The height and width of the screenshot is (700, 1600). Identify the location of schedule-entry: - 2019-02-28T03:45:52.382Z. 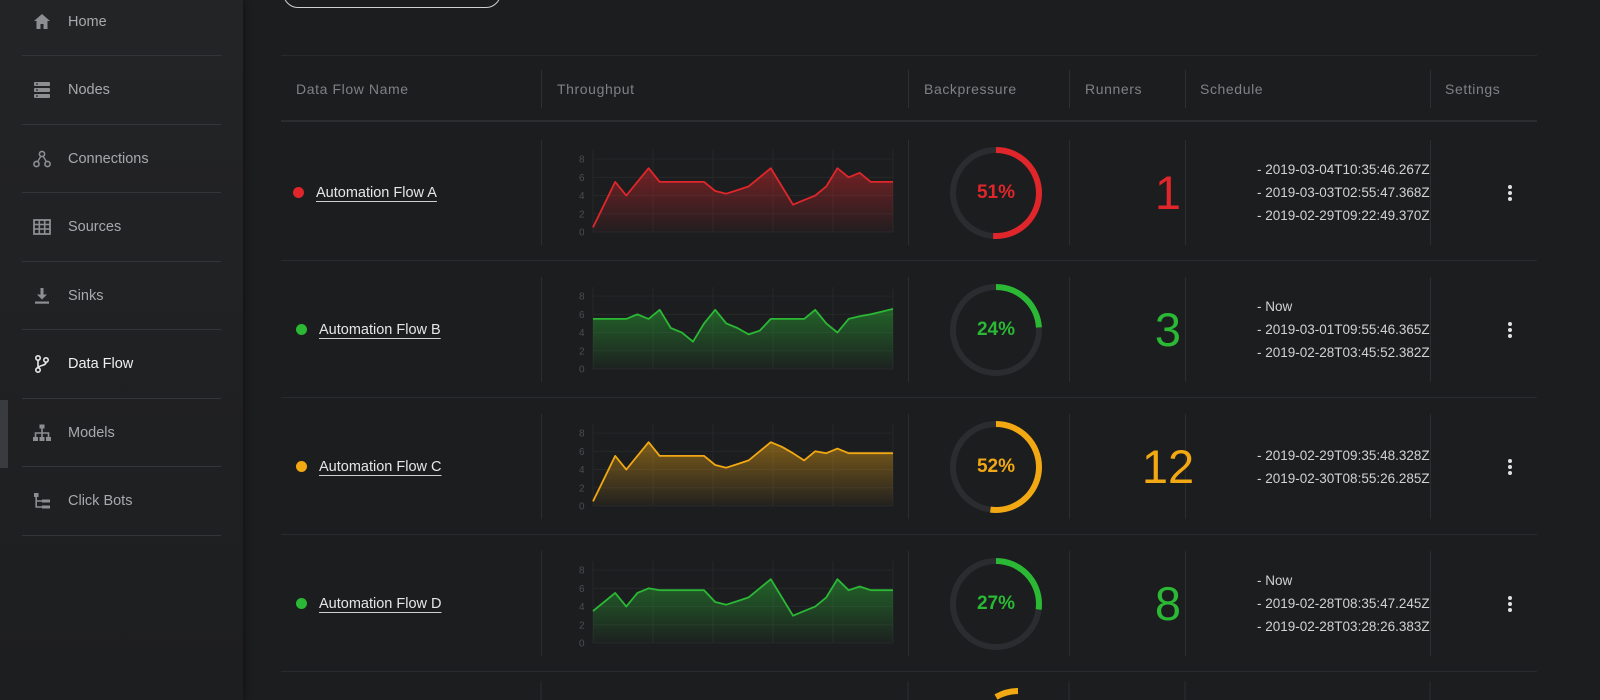
(1343, 352).